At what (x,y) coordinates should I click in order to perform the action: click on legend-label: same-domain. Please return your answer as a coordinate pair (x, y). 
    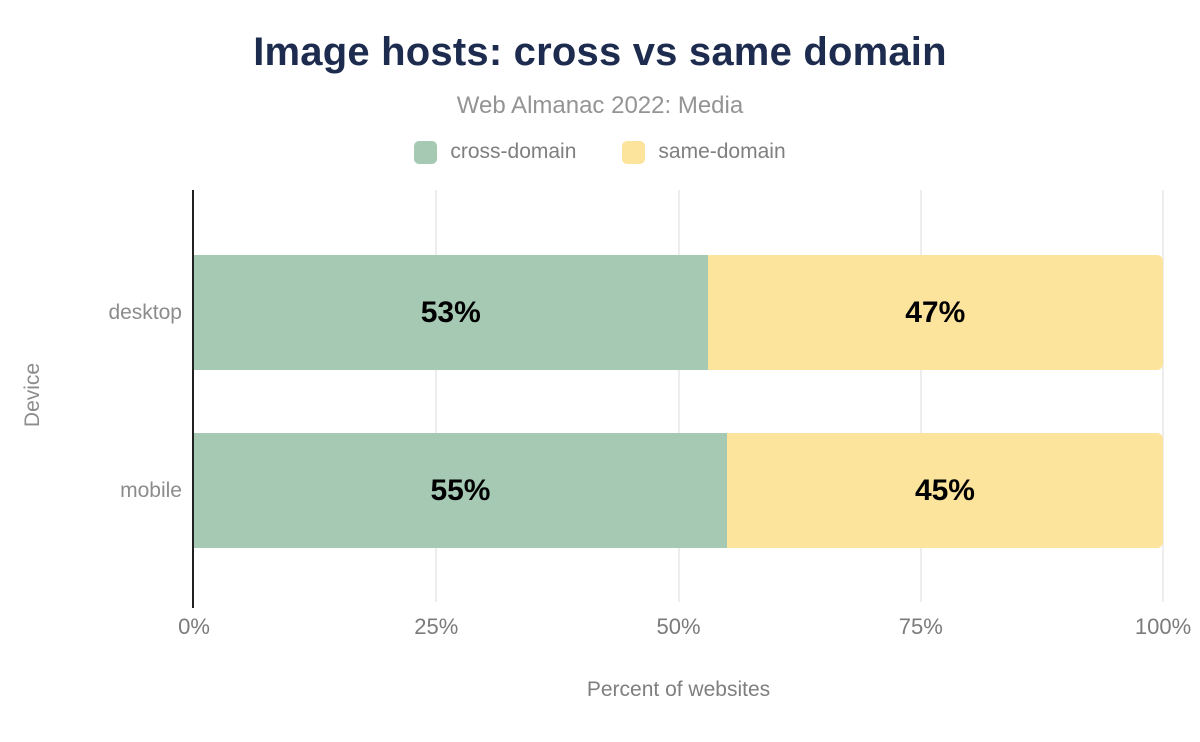
    Looking at the image, I should click on (722, 151).